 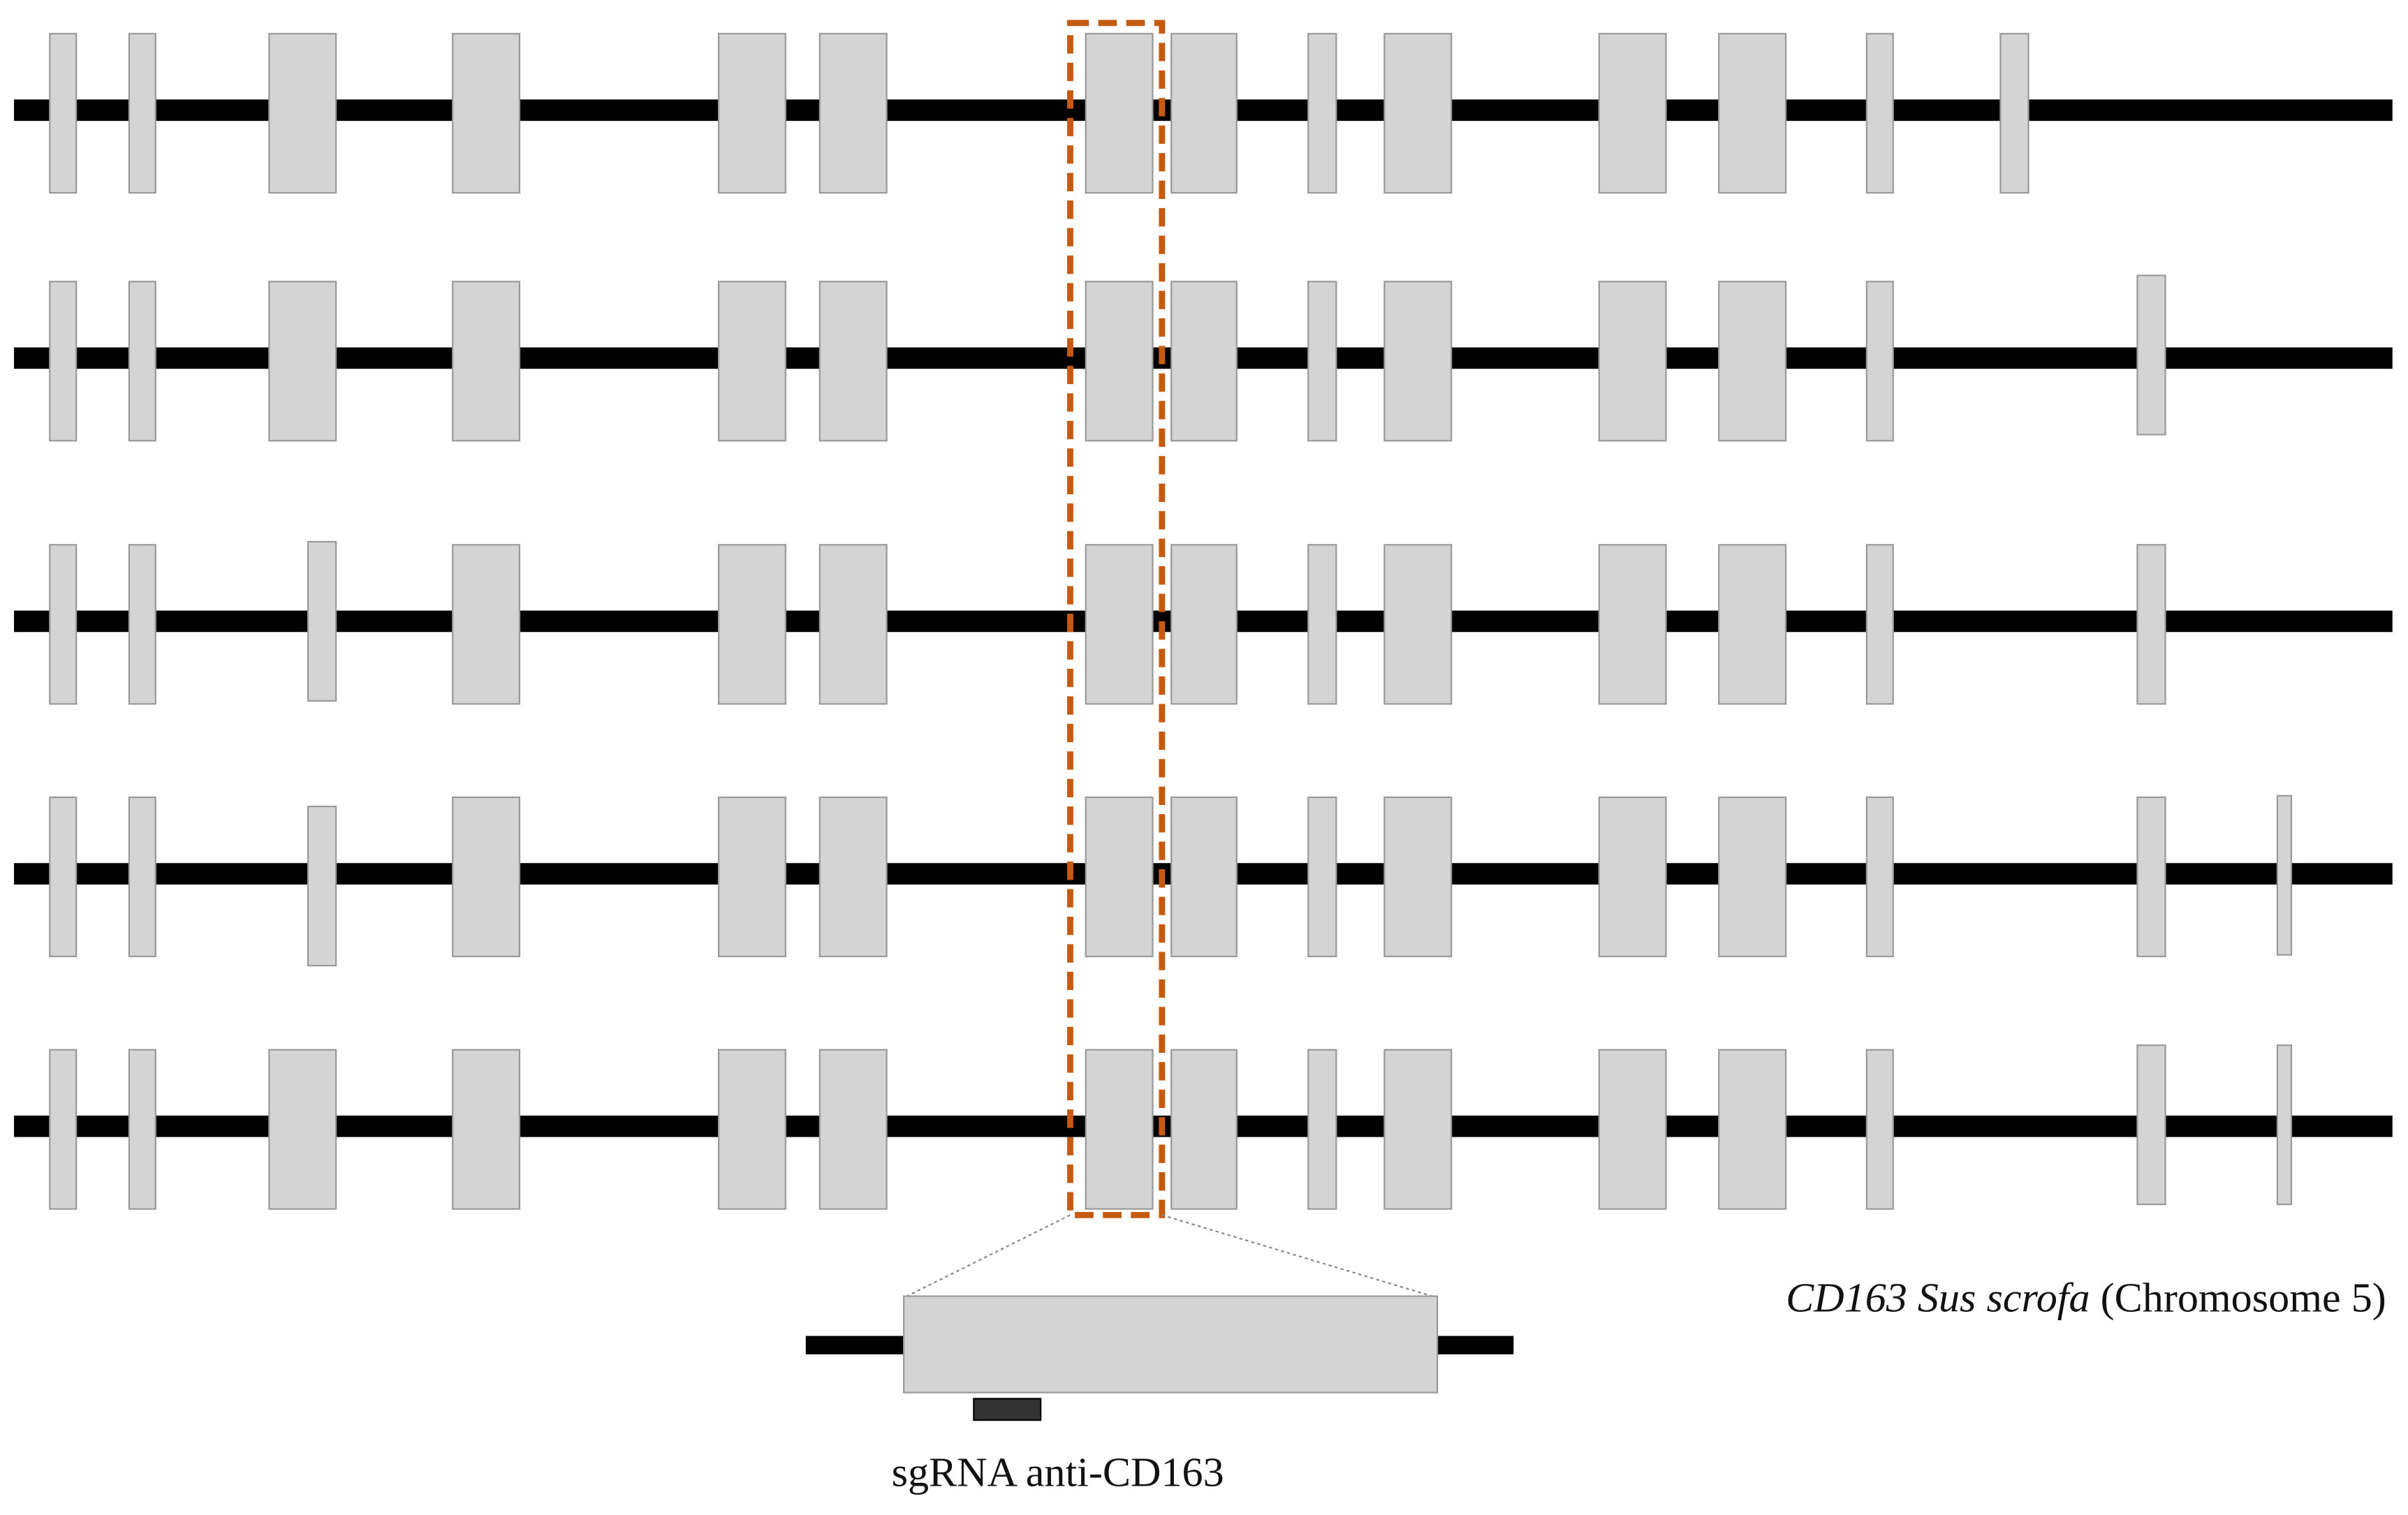 I want to click on gene-name: CD163, so click(x=1846, y=1297).